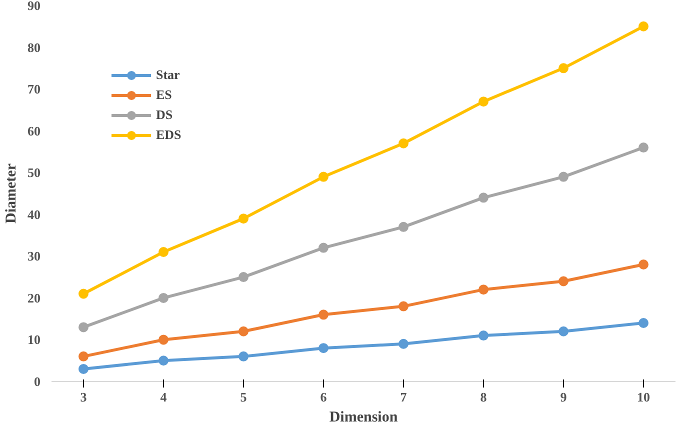 The height and width of the screenshot is (432, 685). I want to click on legend-label: EDS, so click(169, 135).